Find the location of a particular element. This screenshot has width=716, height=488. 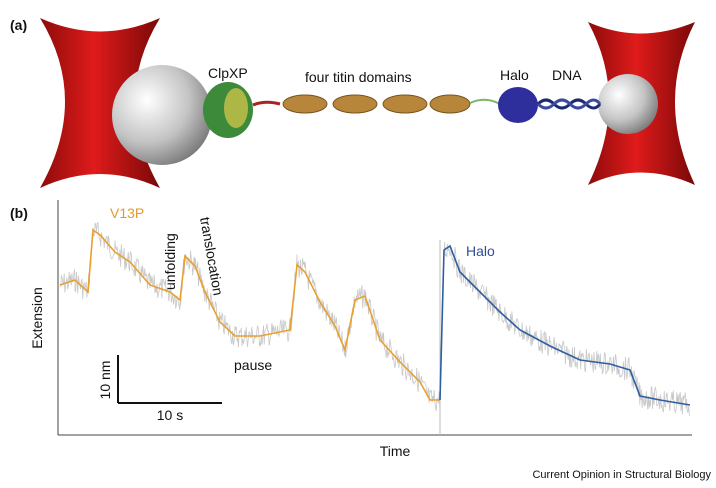

scale-label: 10 nm is located at coordinates (105, 380).